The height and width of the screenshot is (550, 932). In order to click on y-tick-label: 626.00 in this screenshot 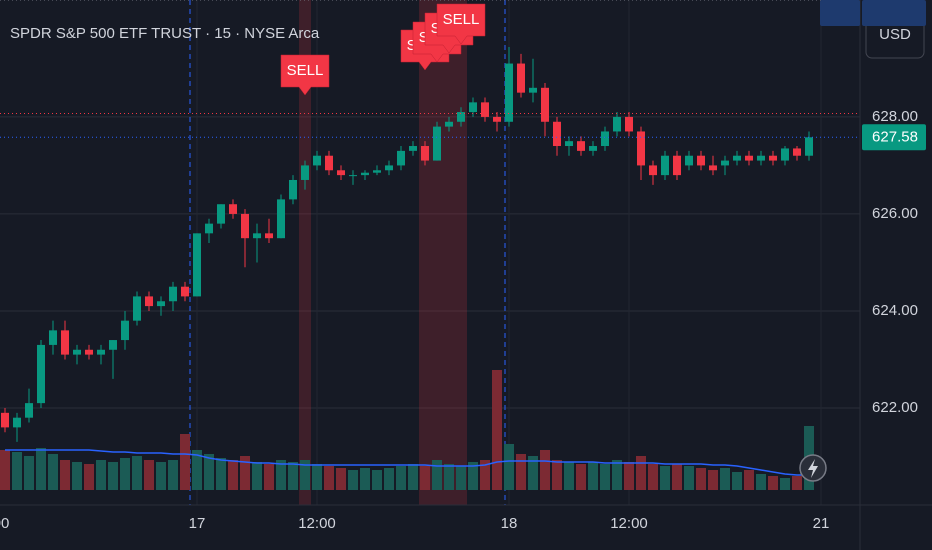, I will do `click(895, 213)`.